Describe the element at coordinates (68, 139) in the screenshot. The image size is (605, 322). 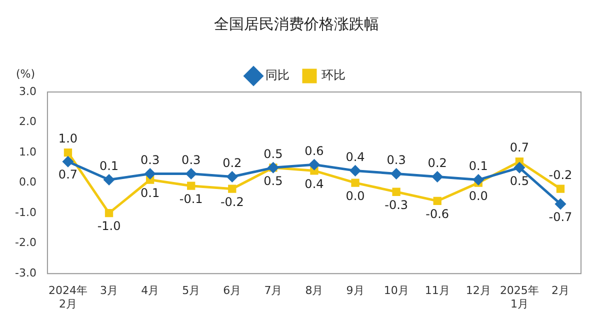
I see `data-label: 1.0` at that location.